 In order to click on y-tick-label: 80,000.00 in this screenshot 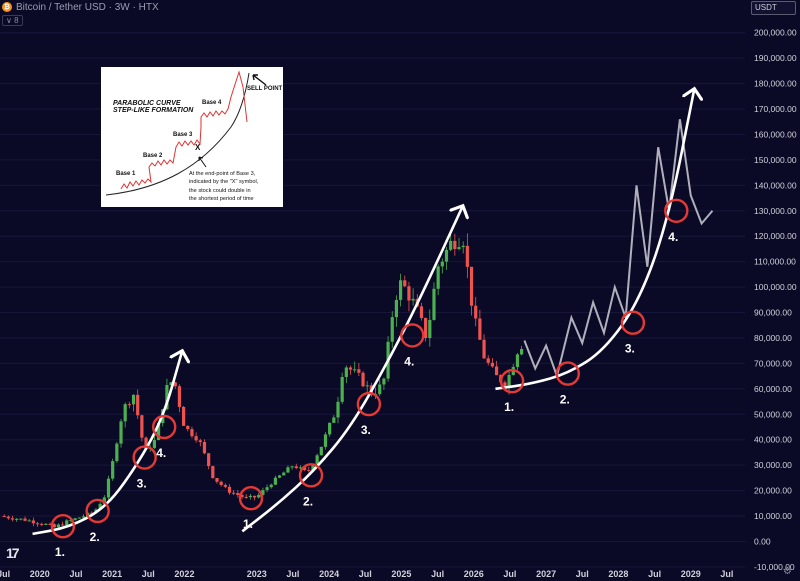, I will do `click(773, 338)`.